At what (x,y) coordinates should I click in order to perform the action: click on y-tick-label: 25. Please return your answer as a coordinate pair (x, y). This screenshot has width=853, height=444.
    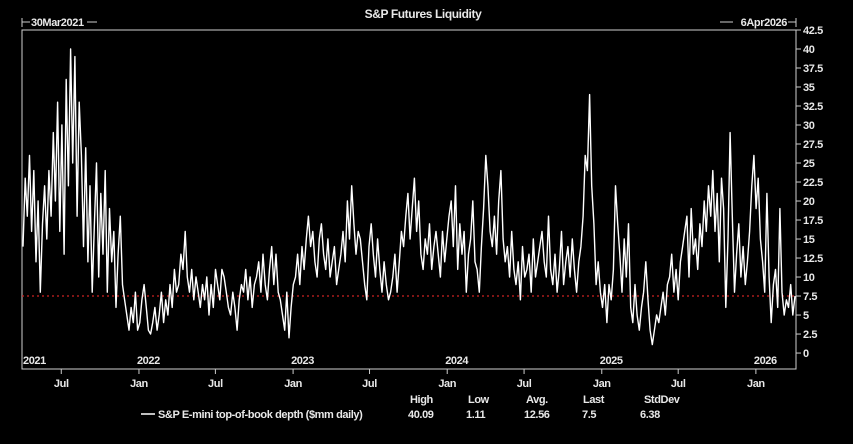
    Looking at the image, I should click on (809, 164).